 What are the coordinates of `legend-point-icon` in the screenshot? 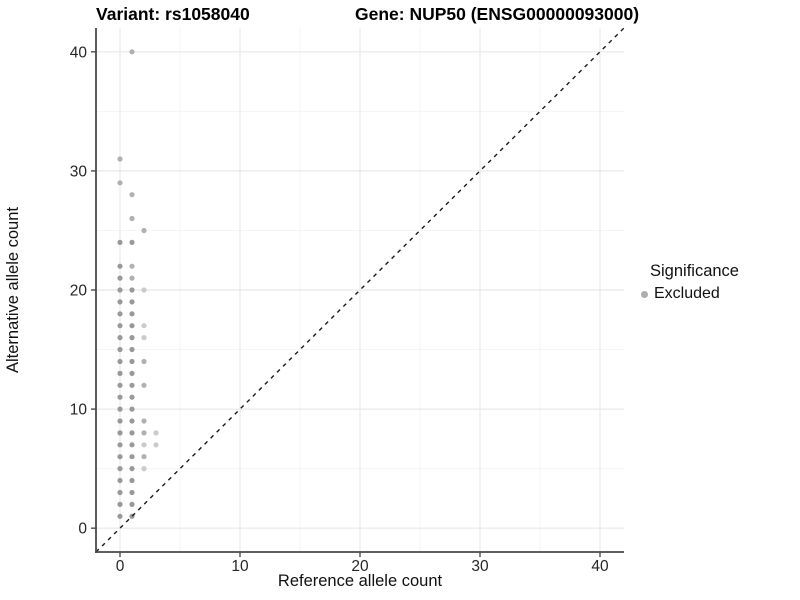 It's located at (644, 294).